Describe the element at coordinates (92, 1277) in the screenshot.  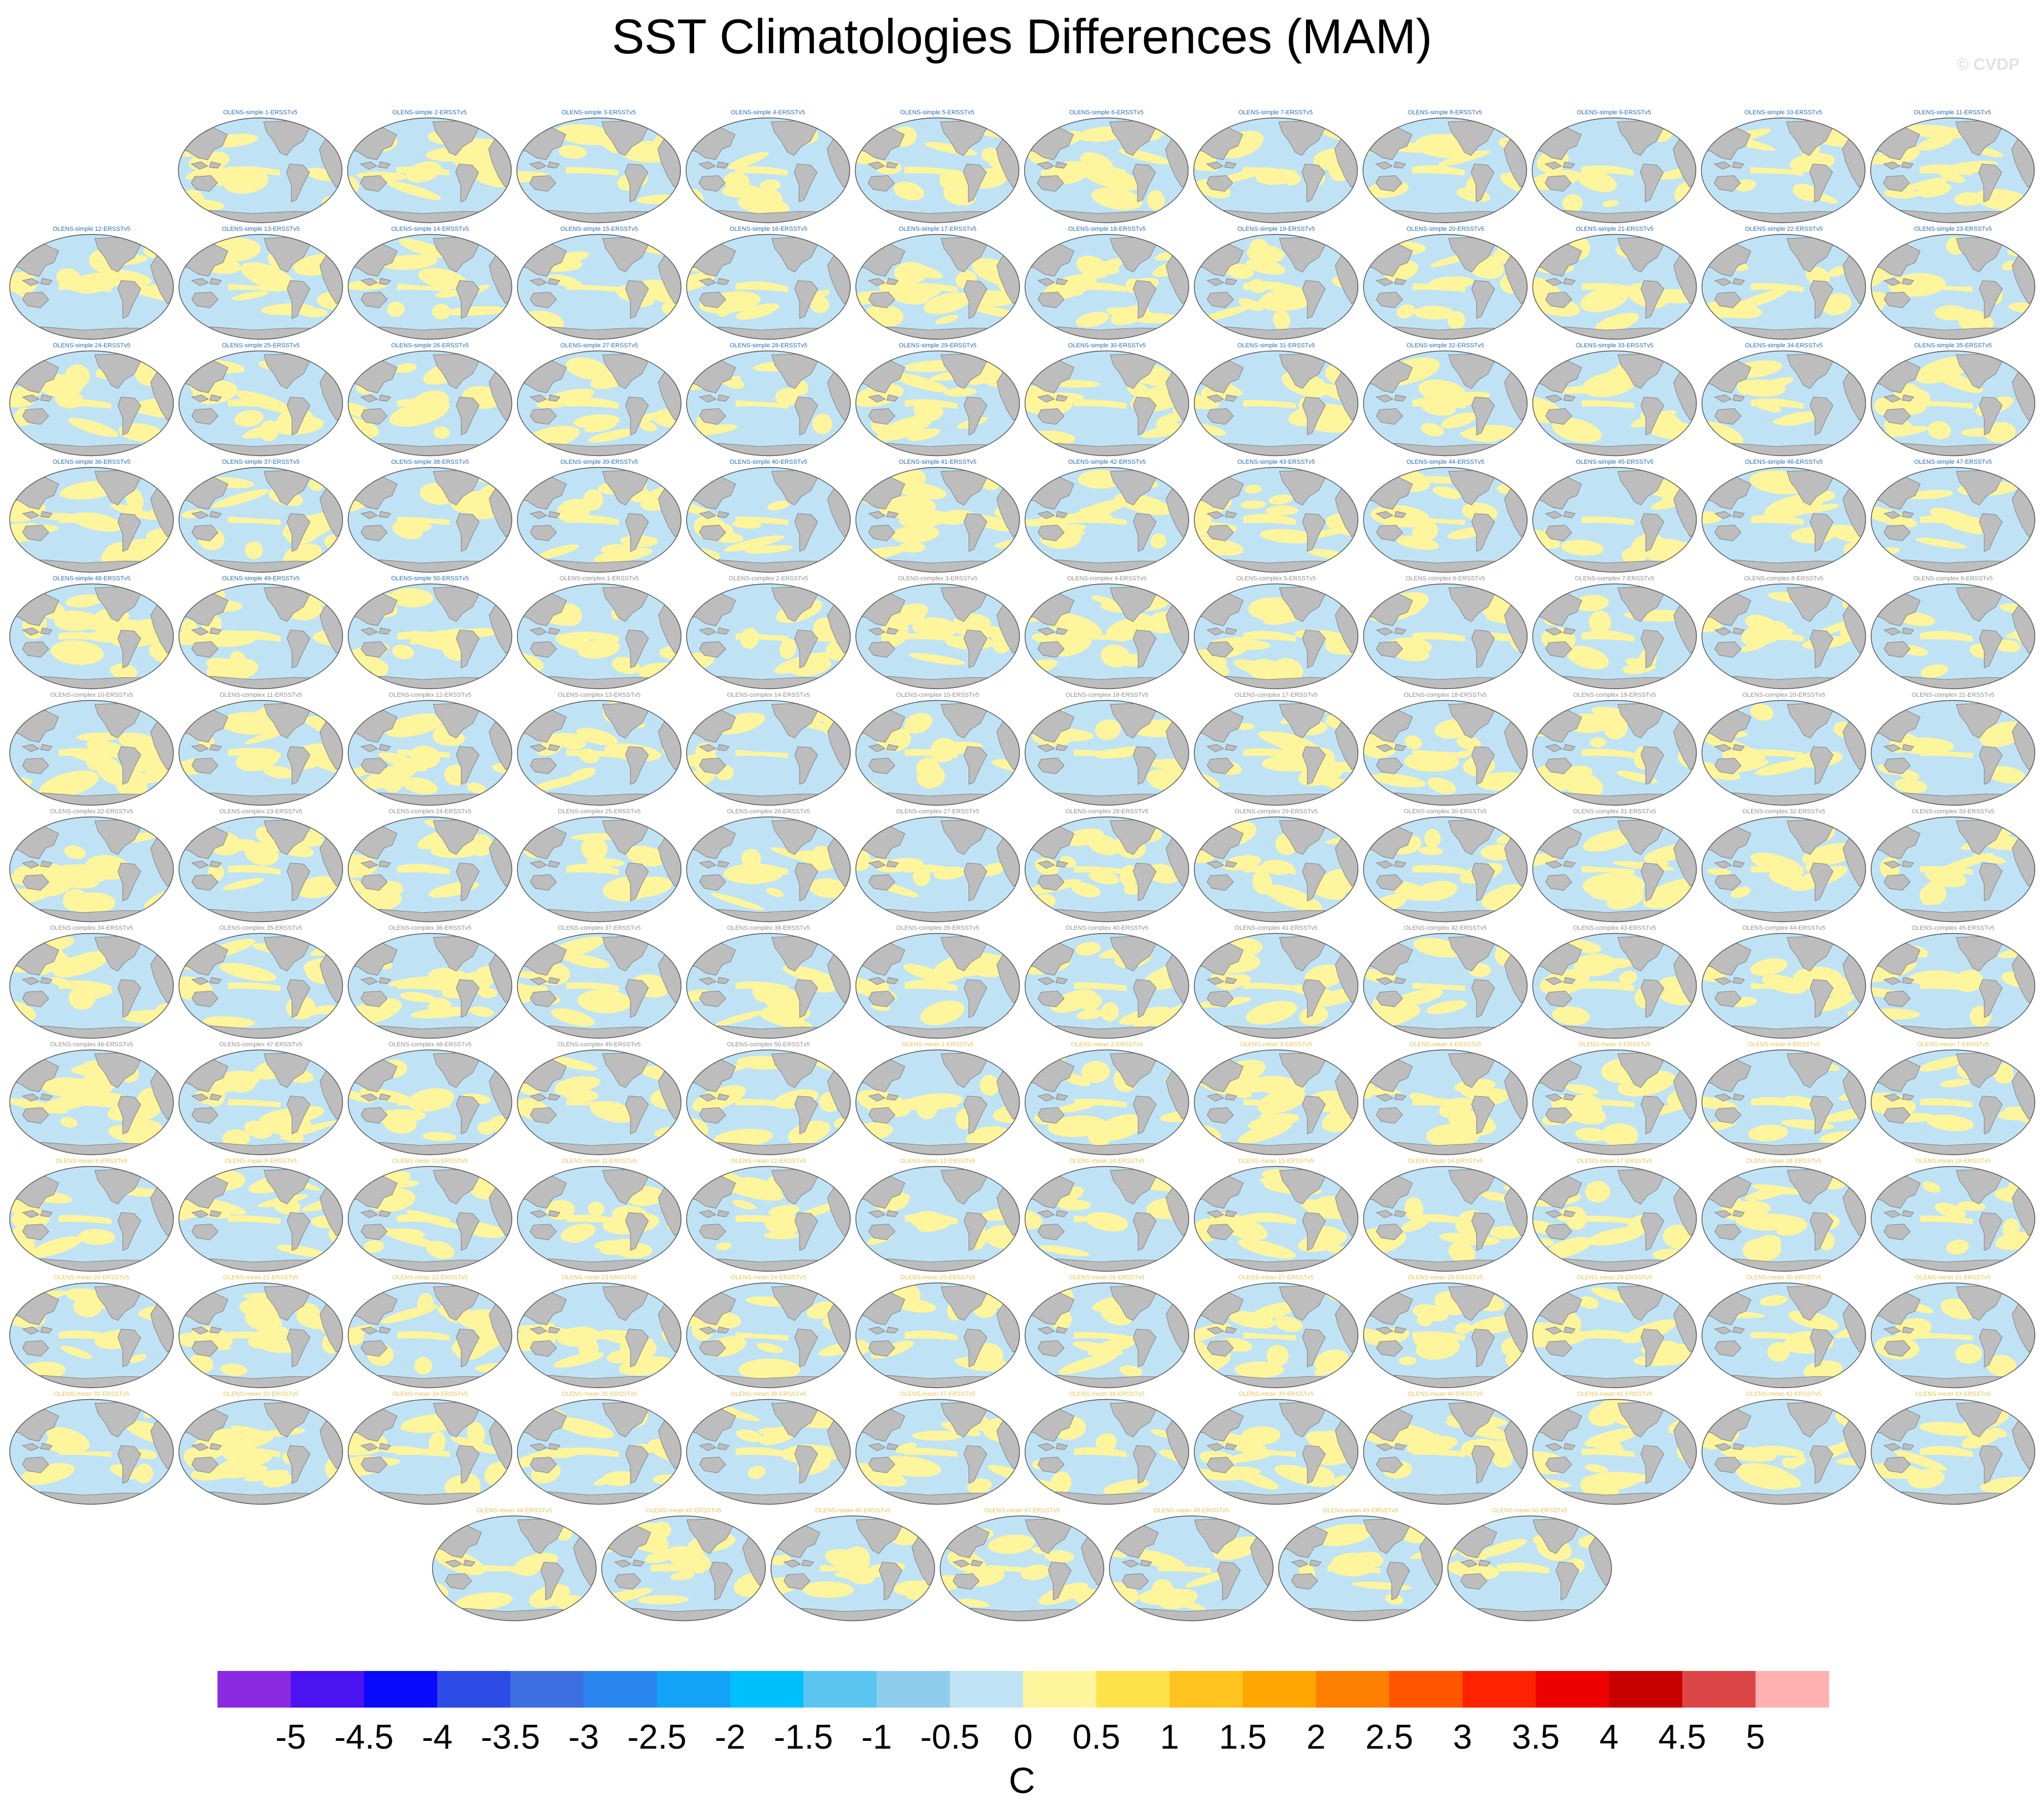
I see `map-panel-title: OLENS-mean 20-ERSSTv5` at that location.